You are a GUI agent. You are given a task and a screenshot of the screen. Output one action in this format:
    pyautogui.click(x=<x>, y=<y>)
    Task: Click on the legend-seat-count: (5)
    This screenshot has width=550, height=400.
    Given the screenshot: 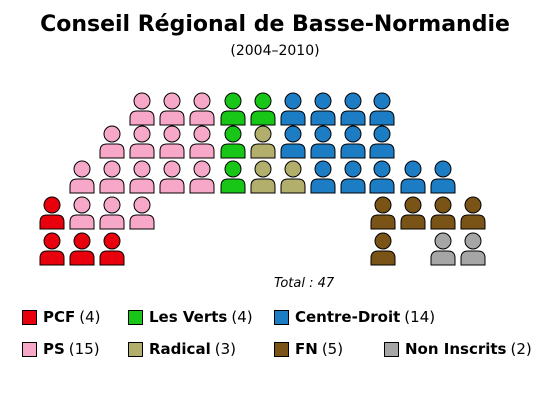 What is the action you would take?
    pyautogui.click(x=332, y=349)
    